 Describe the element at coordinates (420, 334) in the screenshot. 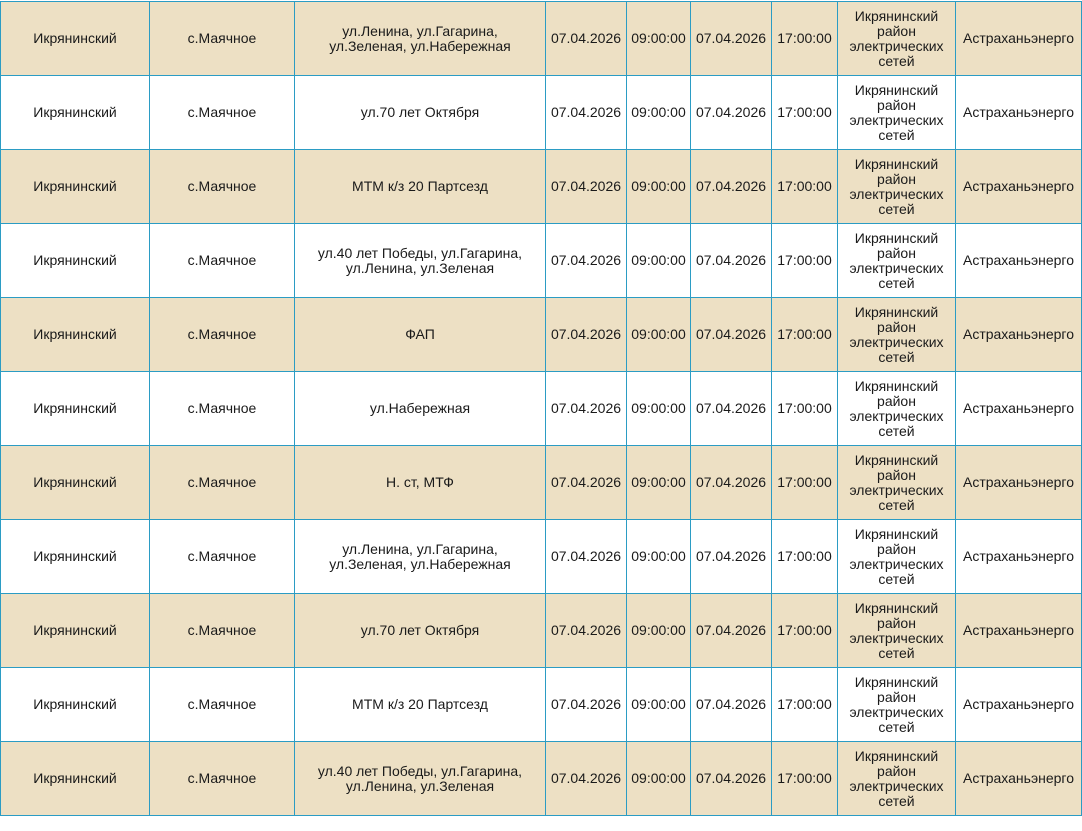

I see `address-cell: ФАП` at that location.